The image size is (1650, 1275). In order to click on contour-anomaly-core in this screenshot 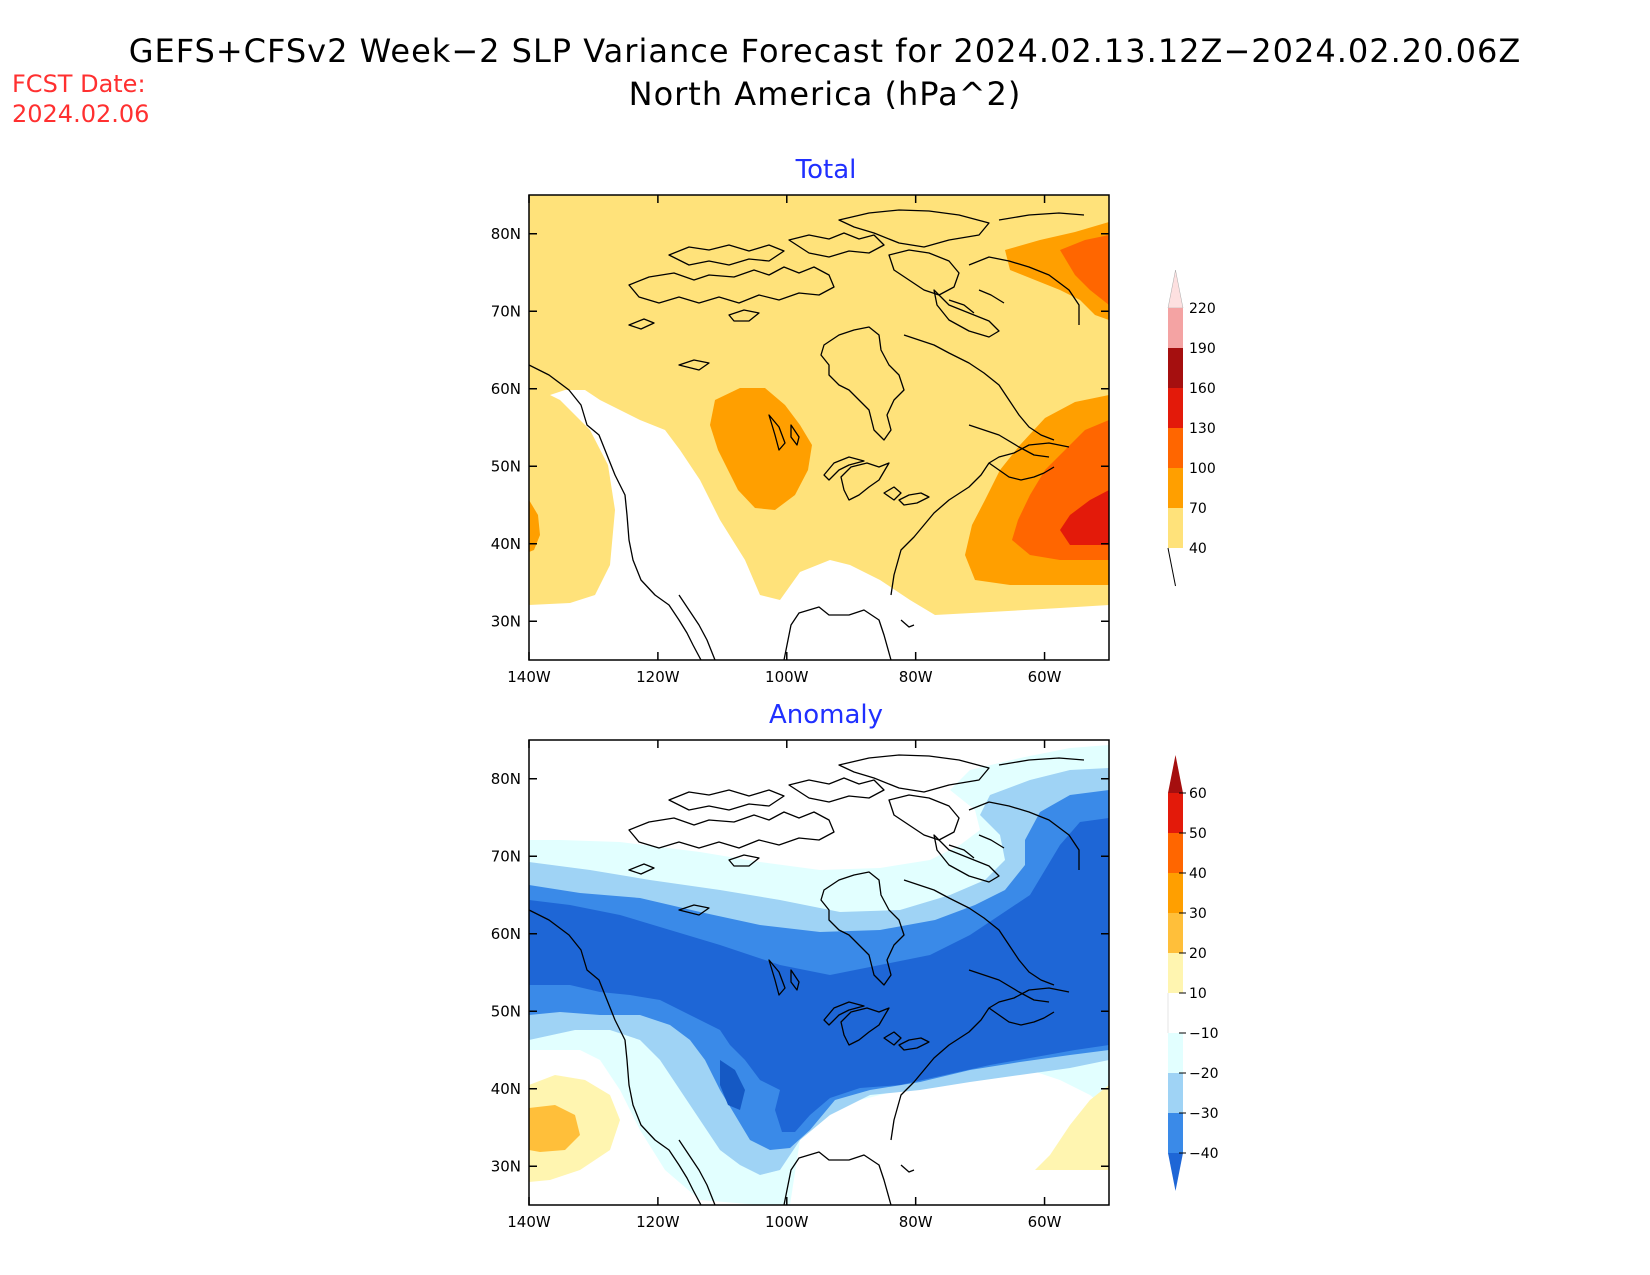, I will do `click(732, 1085)`.